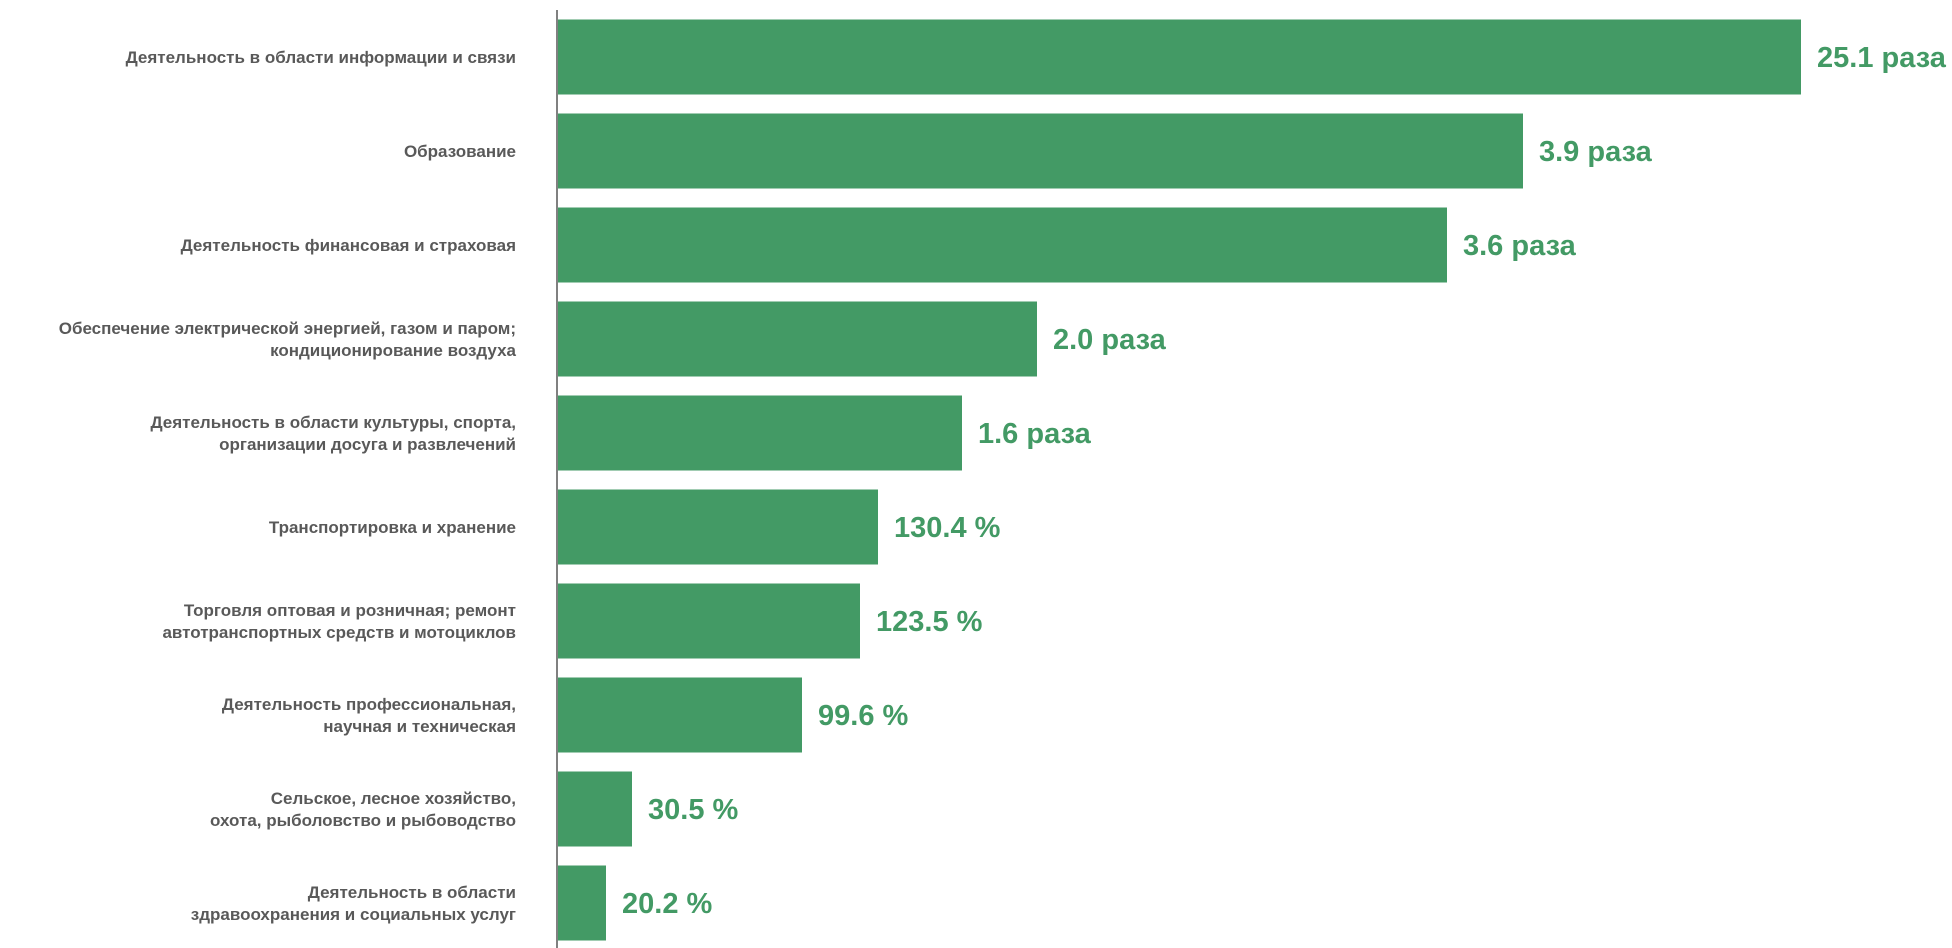  What do you see at coordinates (367, 444) in the screenshot?
I see `category-label-line: организации досуга и развлечений` at bounding box center [367, 444].